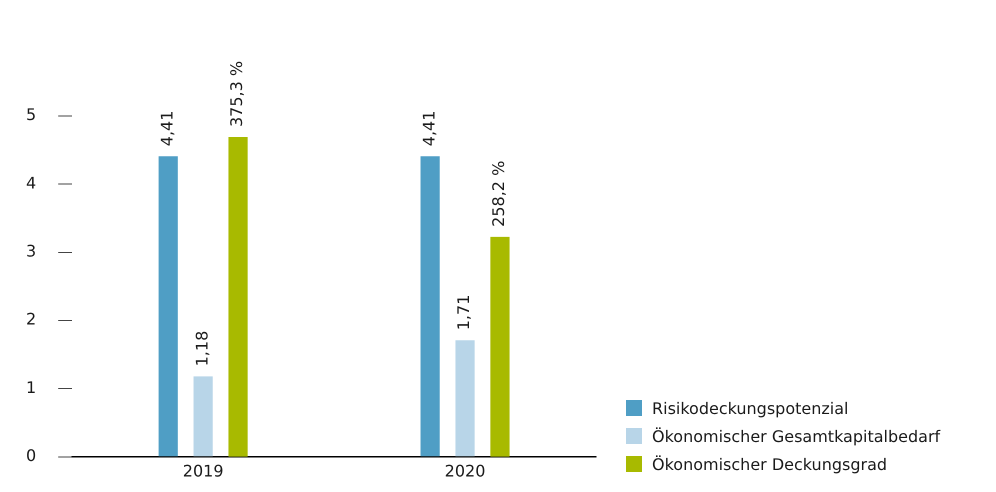 The height and width of the screenshot is (492, 996). What do you see at coordinates (31, 114) in the screenshot?
I see `y-tick-label: 5` at bounding box center [31, 114].